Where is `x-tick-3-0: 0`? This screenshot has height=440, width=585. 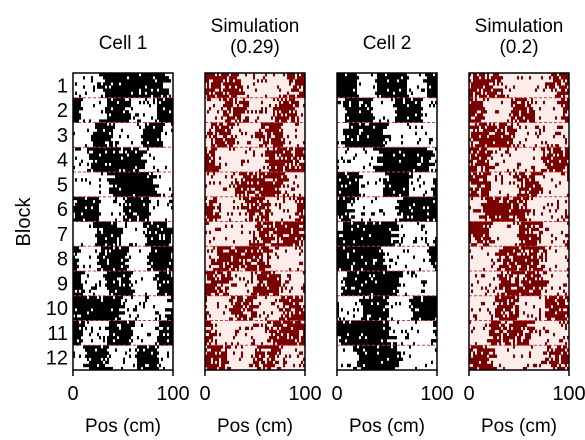 x-tick-3-0: 0 is located at coordinates (336, 394).